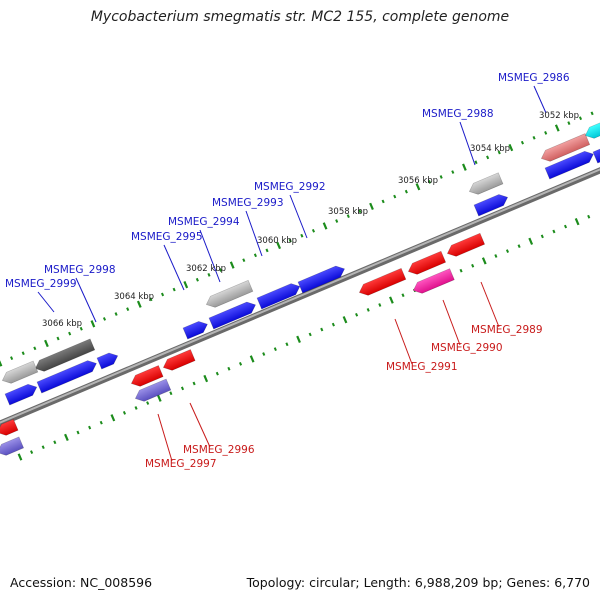  I want to click on gene-label: MSMEG_2999, so click(41, 284).